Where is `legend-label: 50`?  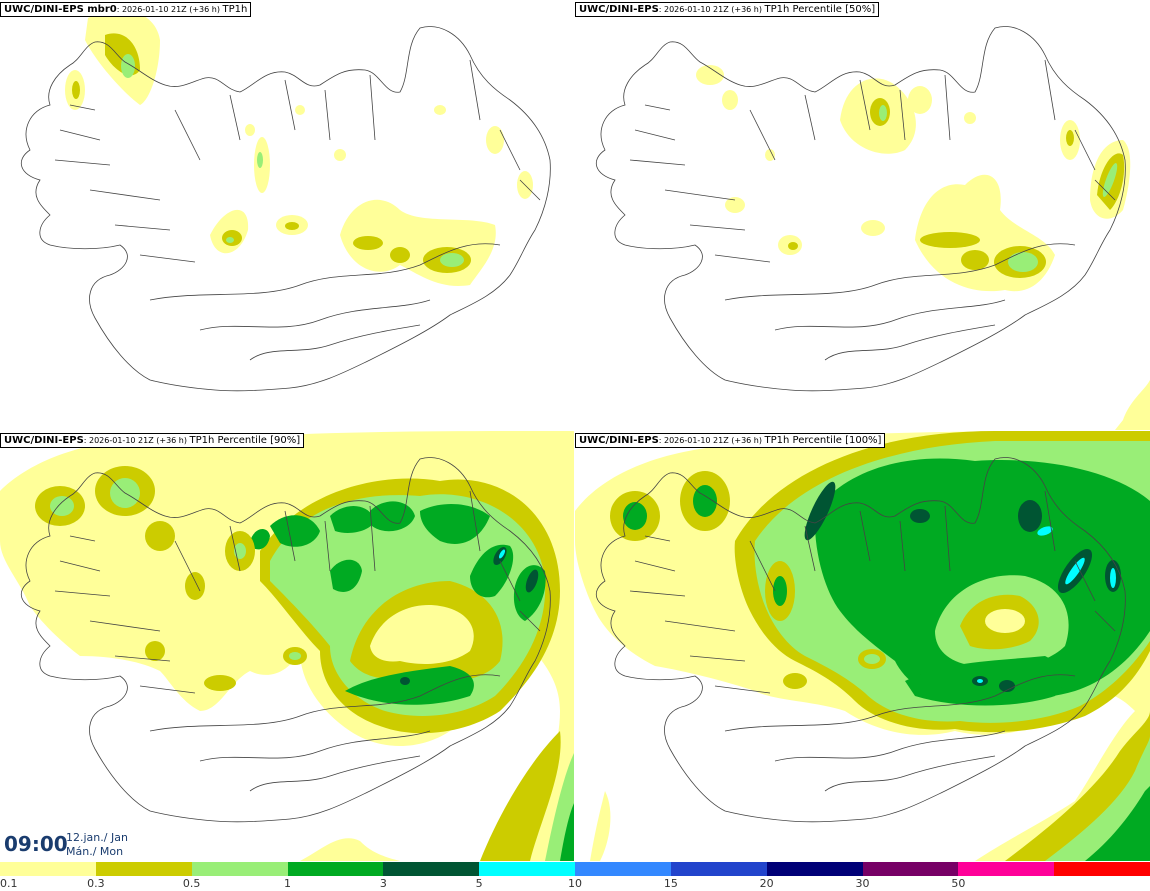
legend-label: 50 is located at coordinates (958, 883).